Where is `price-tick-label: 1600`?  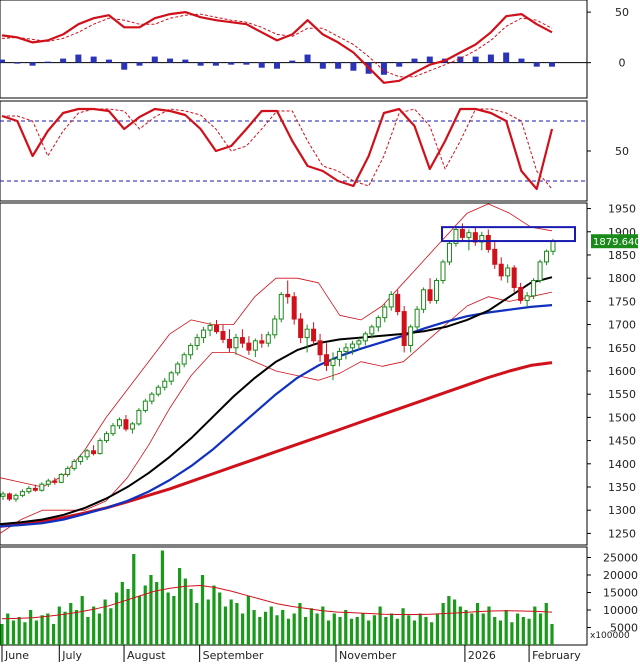 price-tick-label: 1600 is located at coordinates (622, 371).